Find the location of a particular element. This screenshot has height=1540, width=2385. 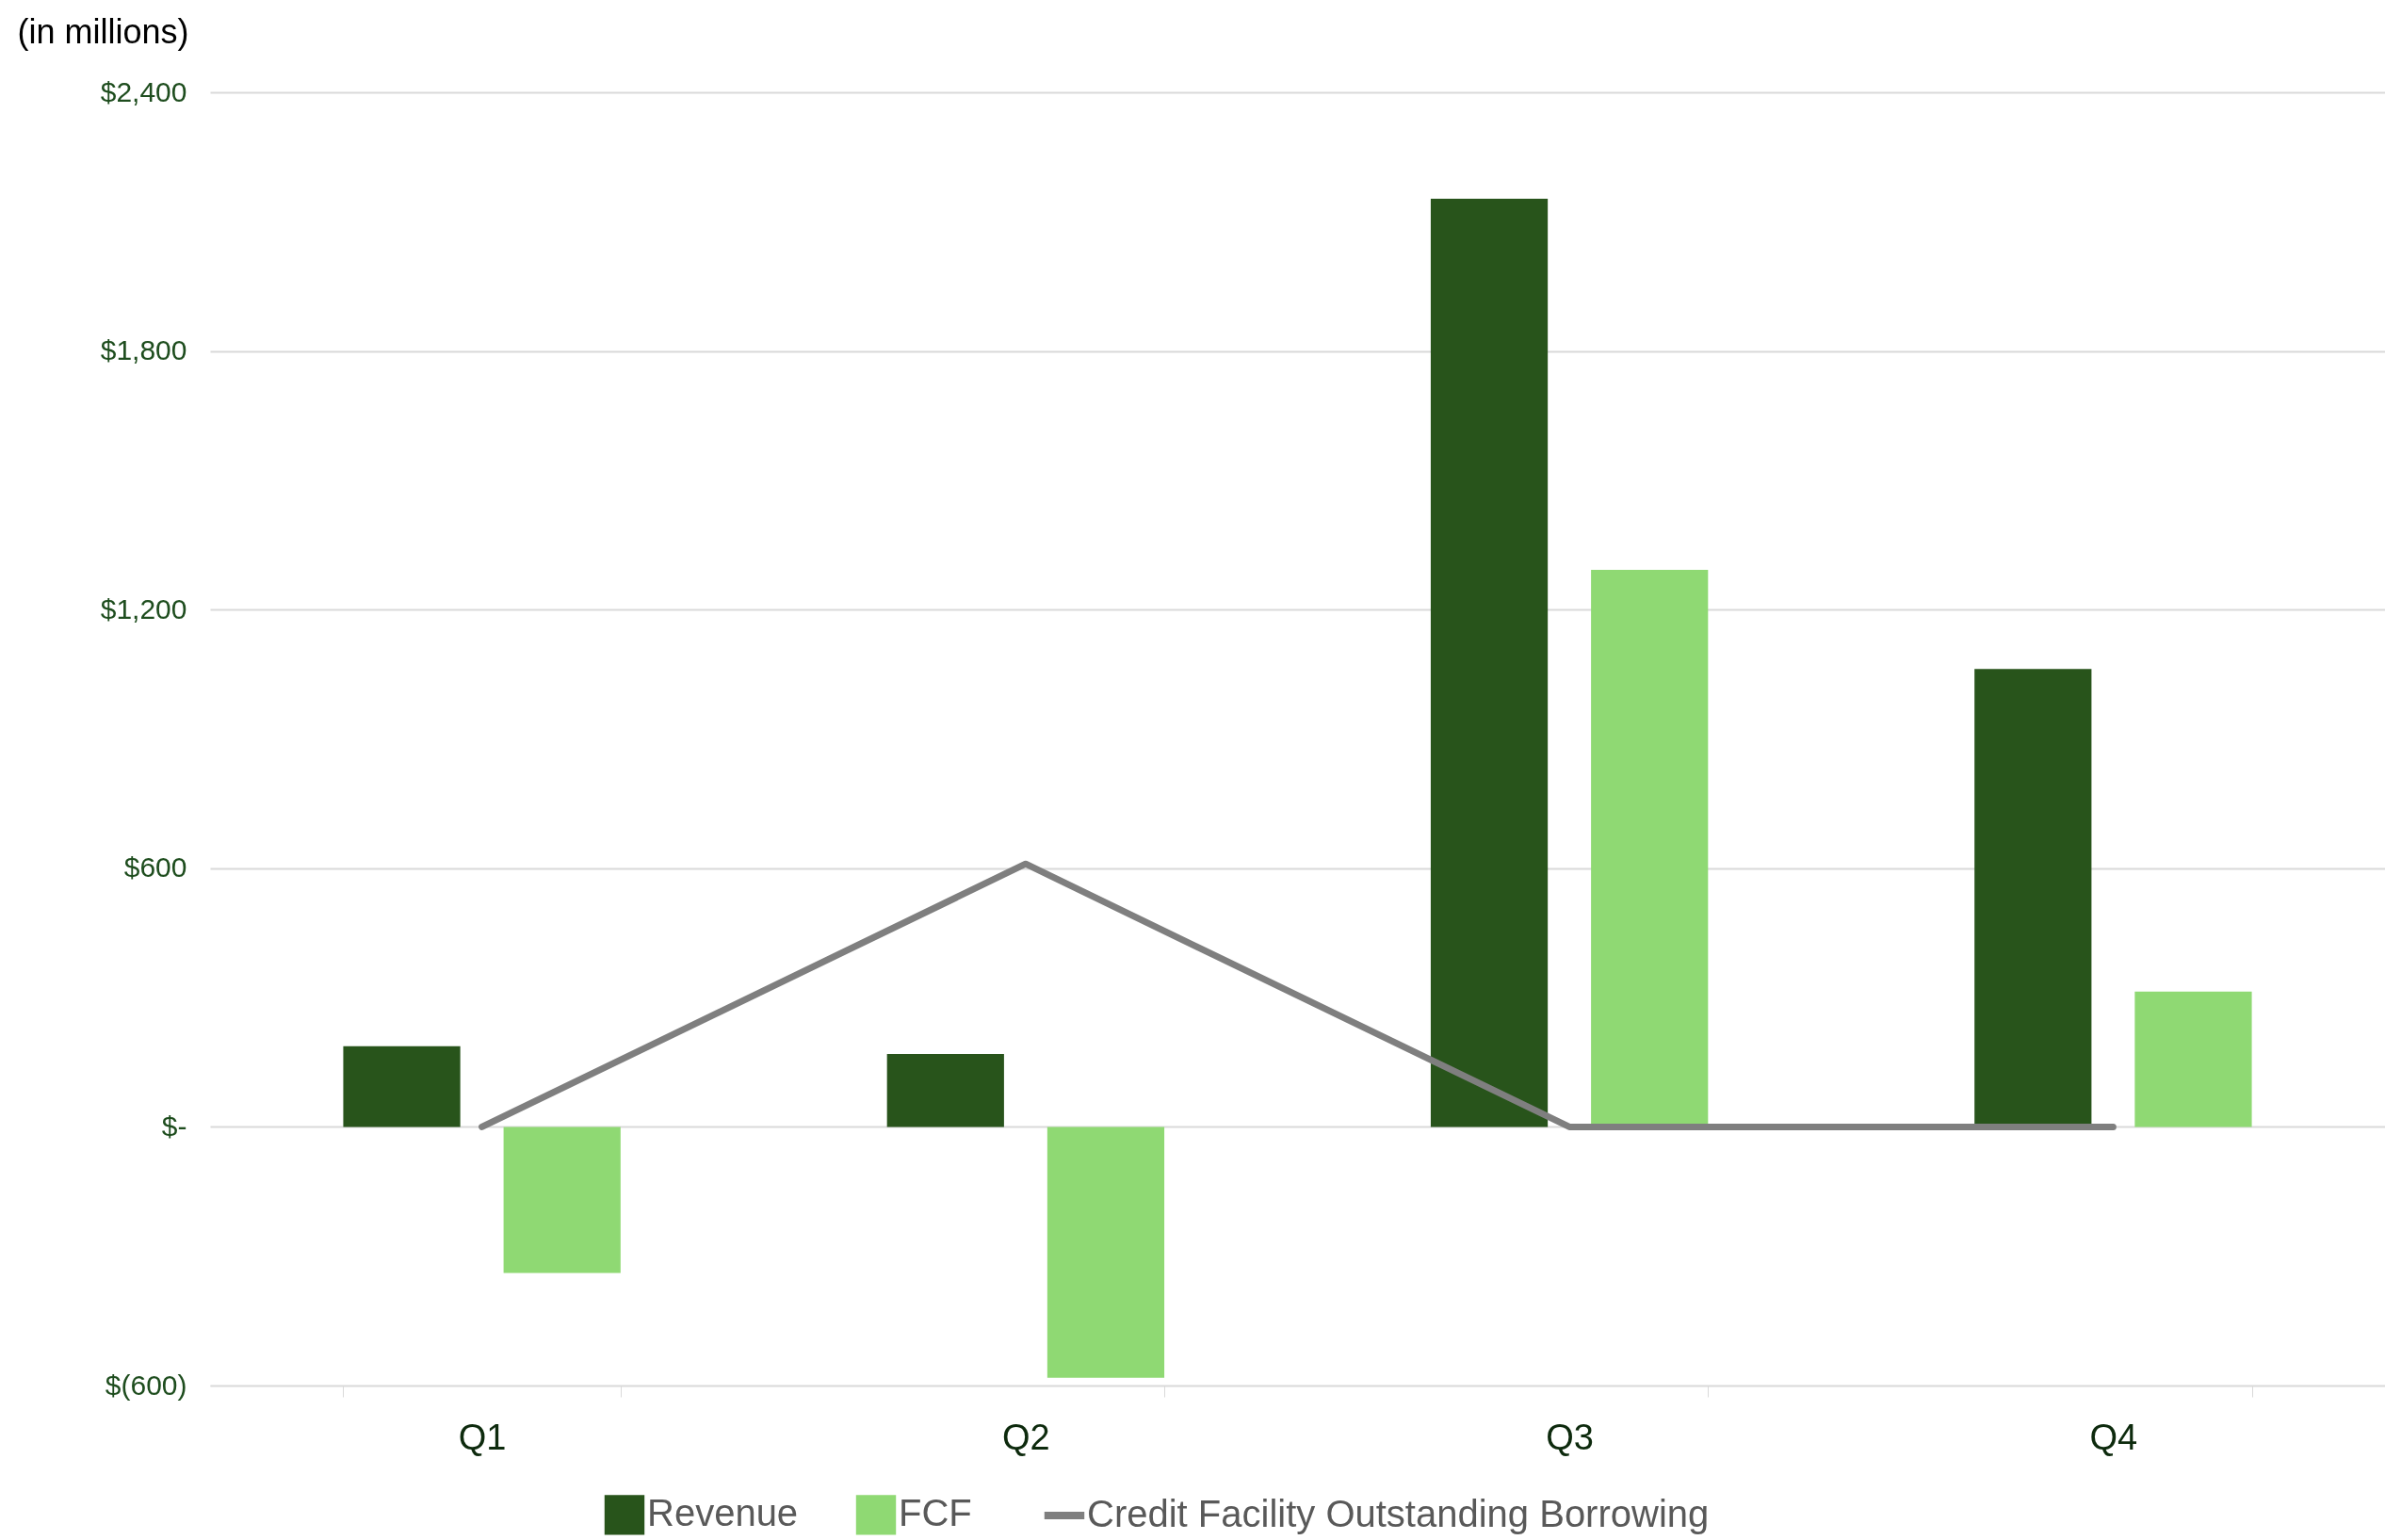

x-tick-label: Q3 is located at coordinates (1570, 1437).